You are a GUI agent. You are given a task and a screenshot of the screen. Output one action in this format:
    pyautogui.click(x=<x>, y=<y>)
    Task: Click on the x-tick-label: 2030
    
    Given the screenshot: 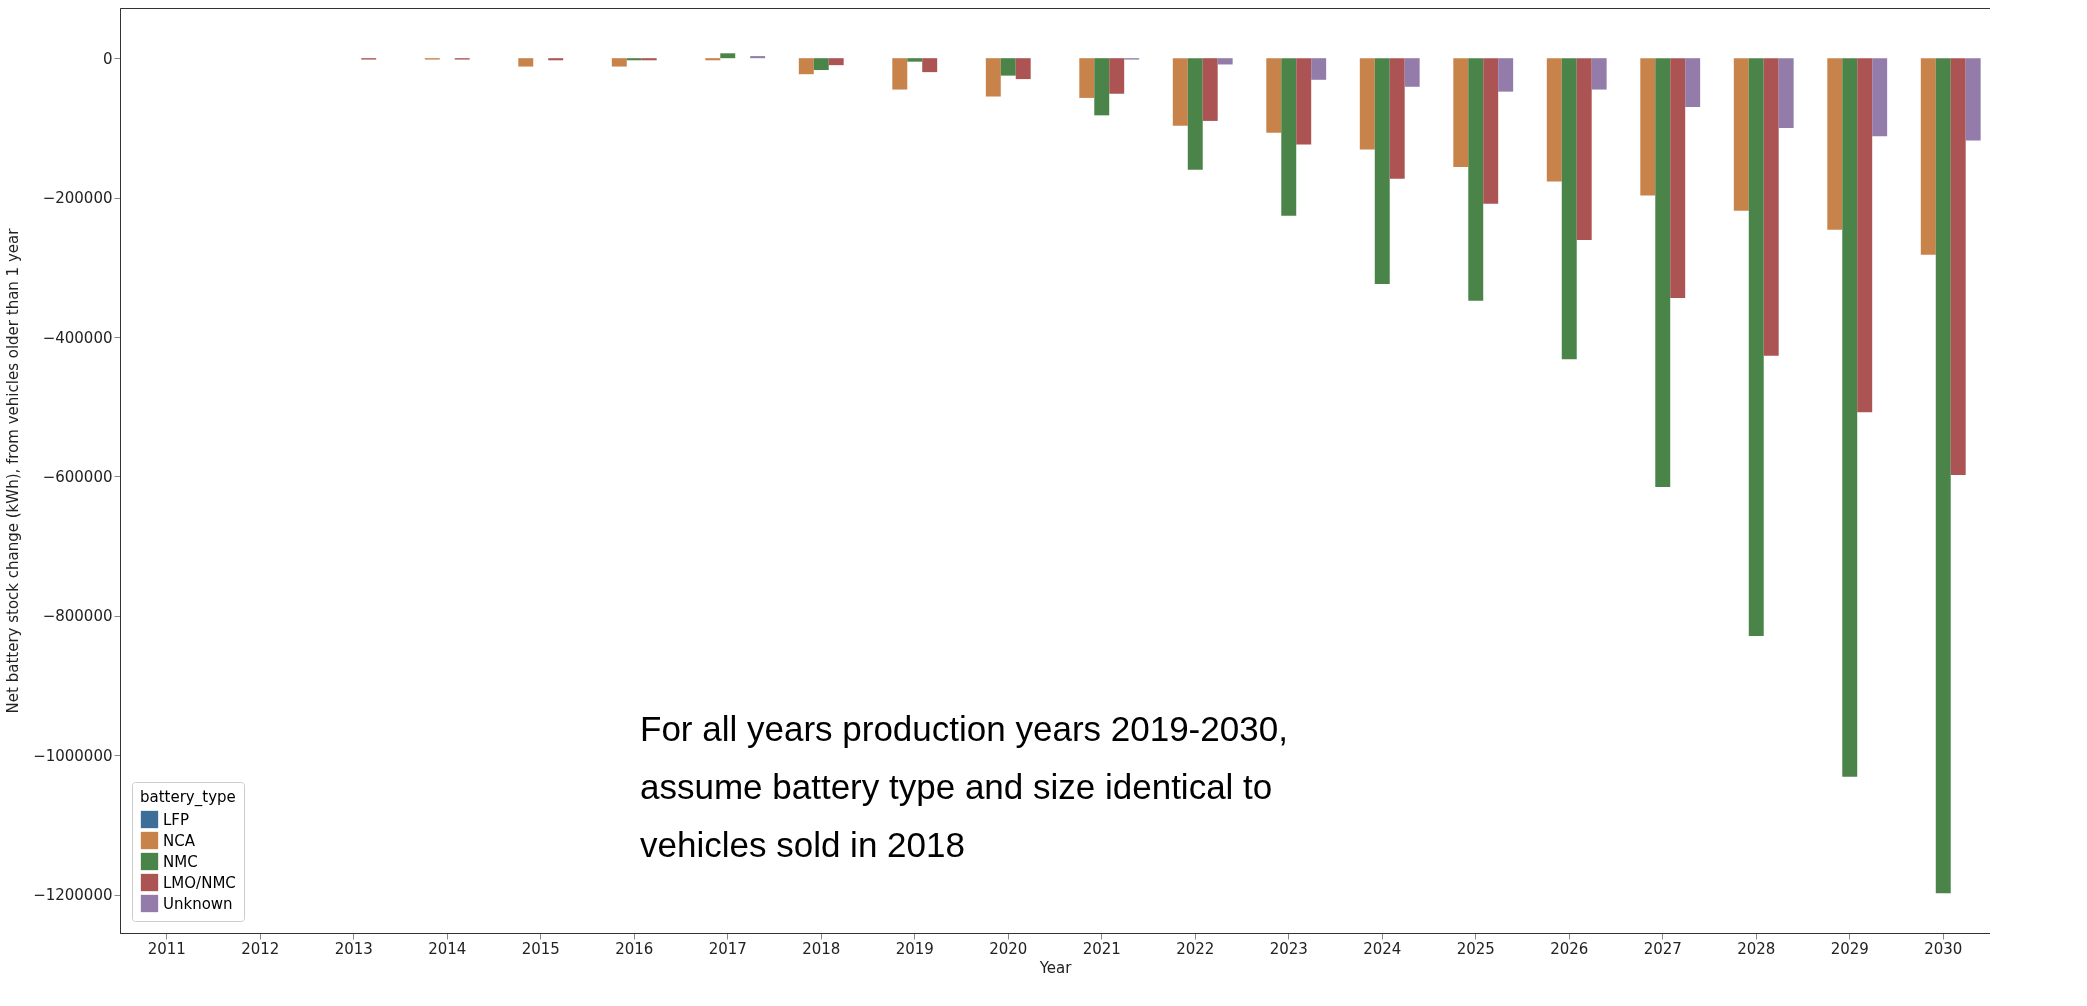 What is the action you would take?
    pyautogui.click(x=1943, y=948)
    